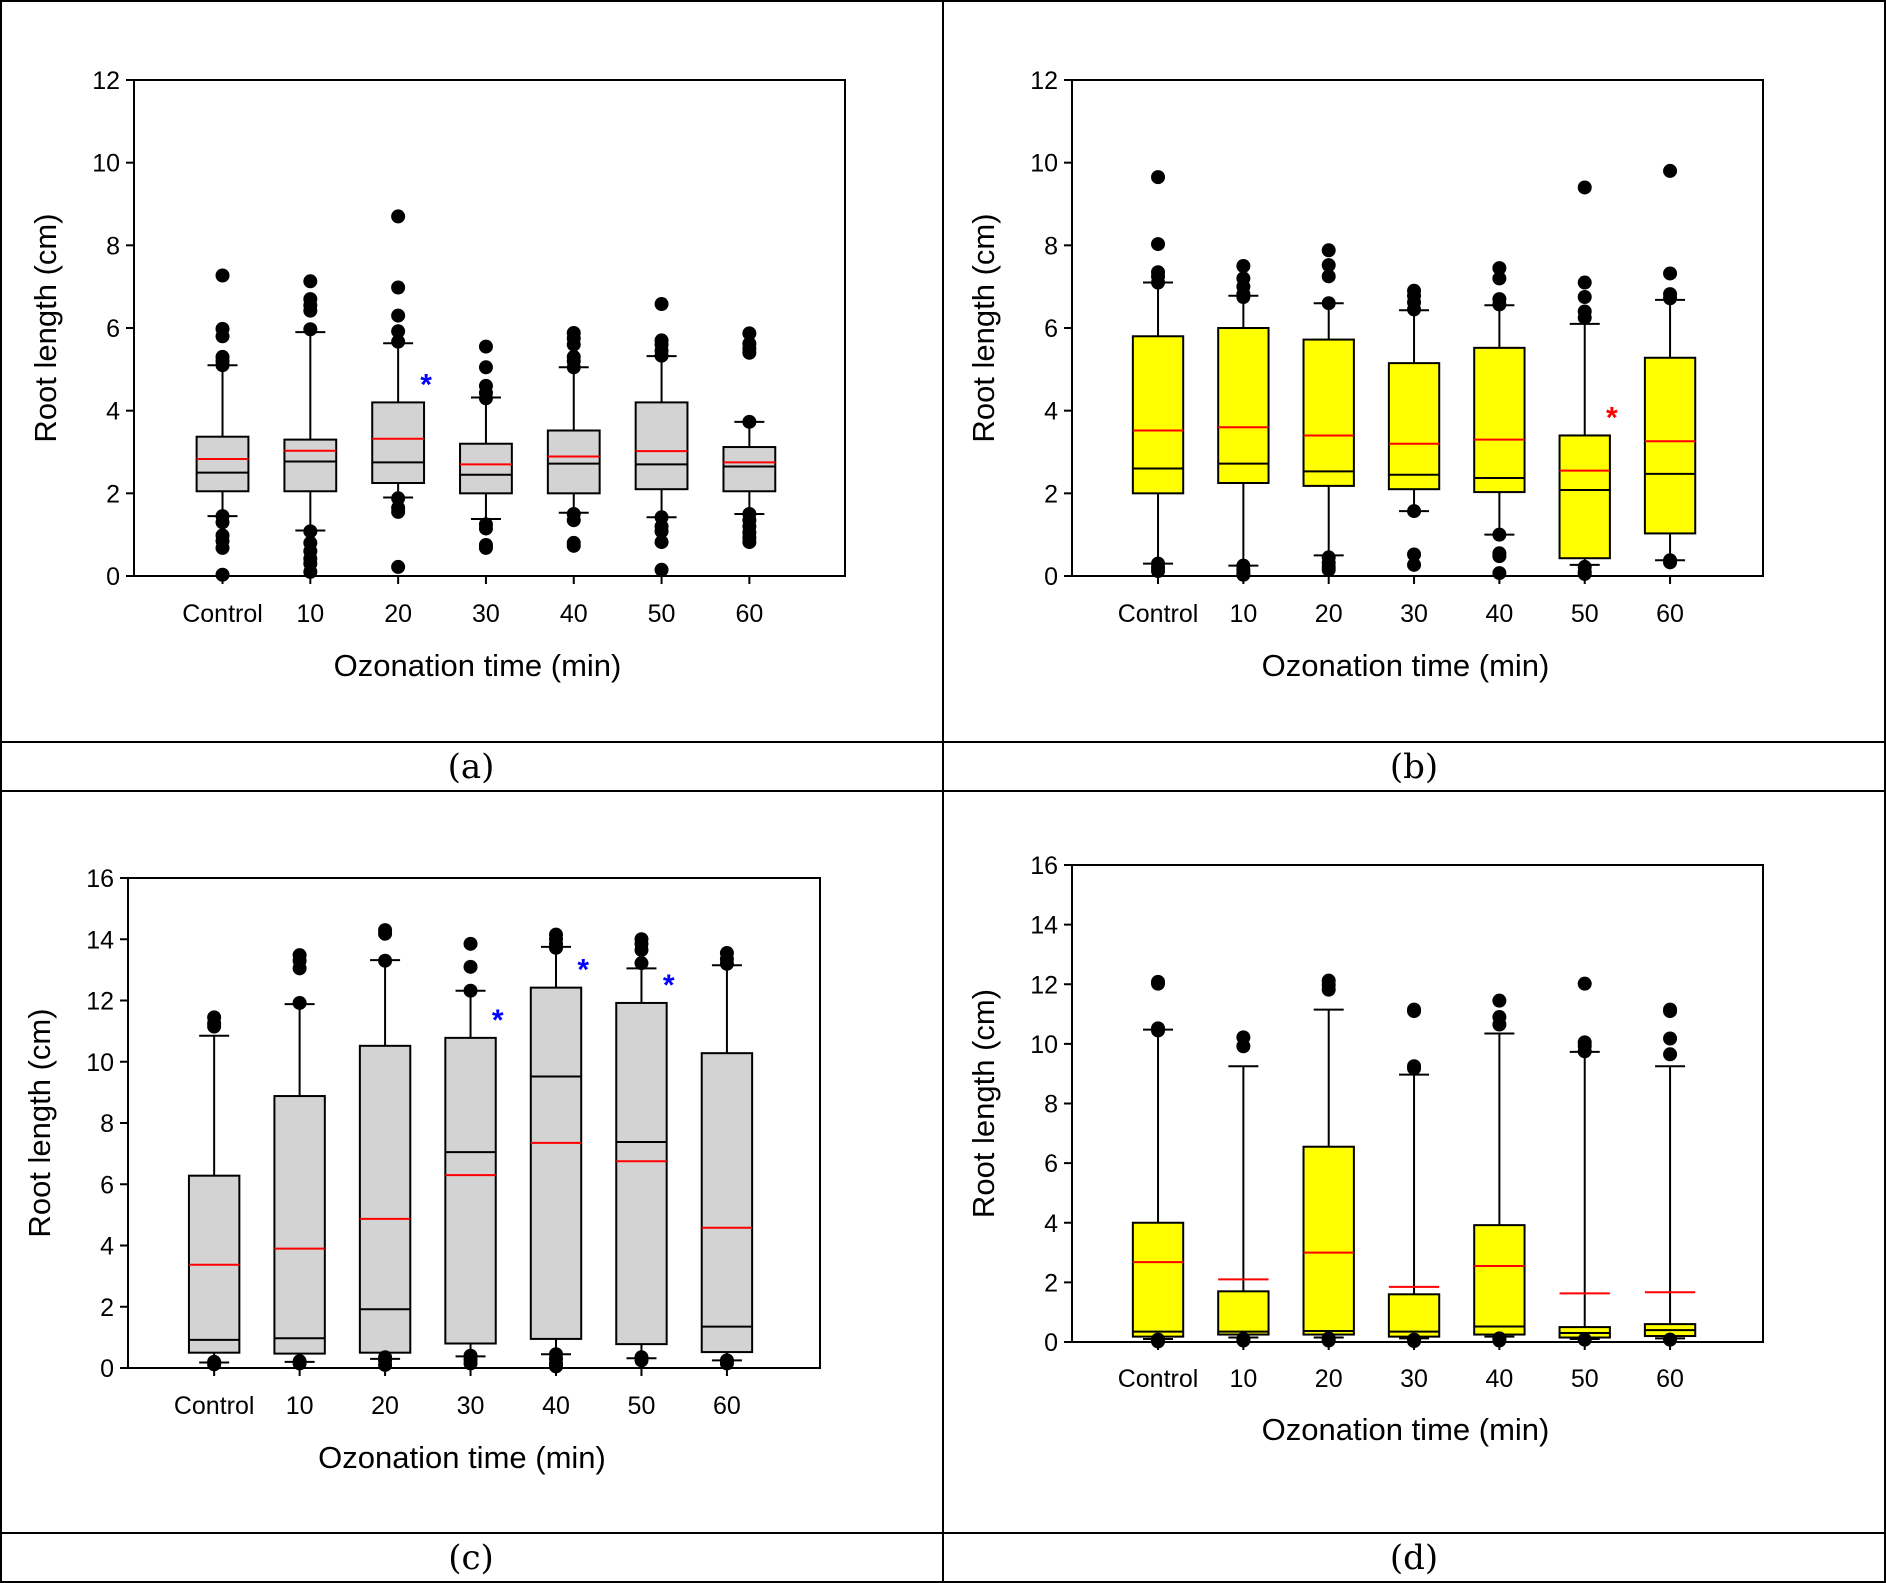  Describe the element at coordinates (107, 1247) in the screenshot. I see `y-tick-label: 4` at that location.